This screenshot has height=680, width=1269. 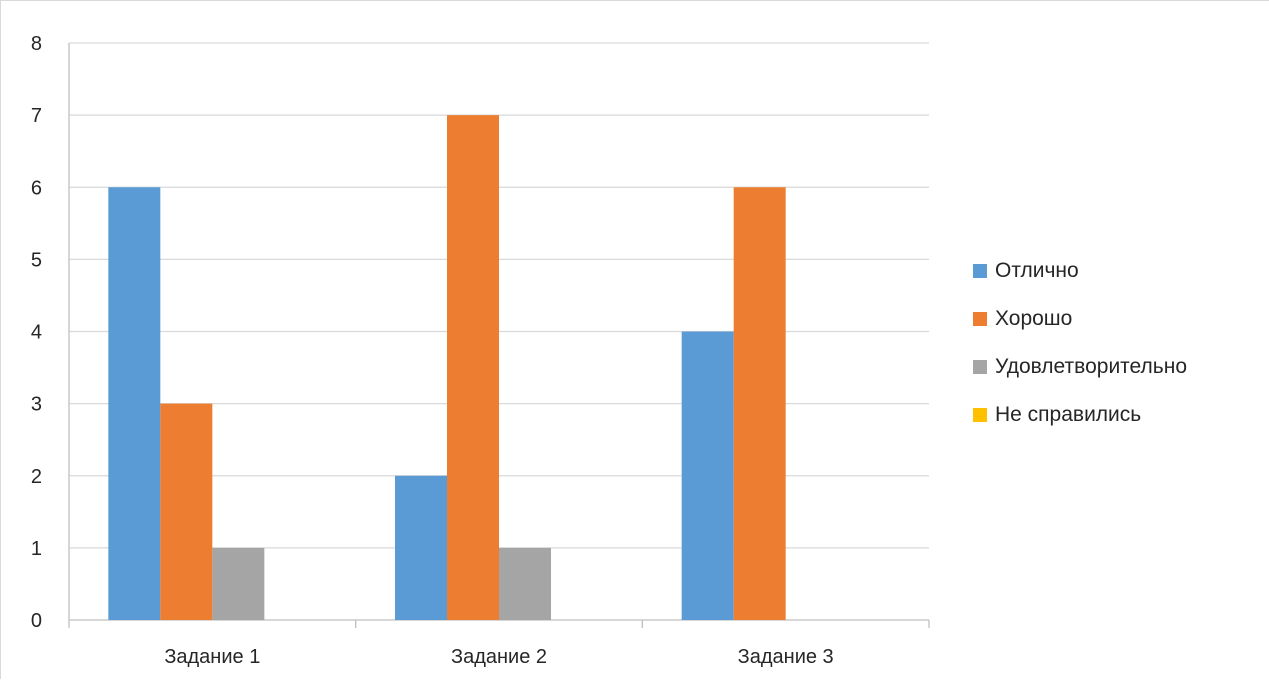 I want to click on legend-item-excellent: Отлично, so click(x=1080, y=271).